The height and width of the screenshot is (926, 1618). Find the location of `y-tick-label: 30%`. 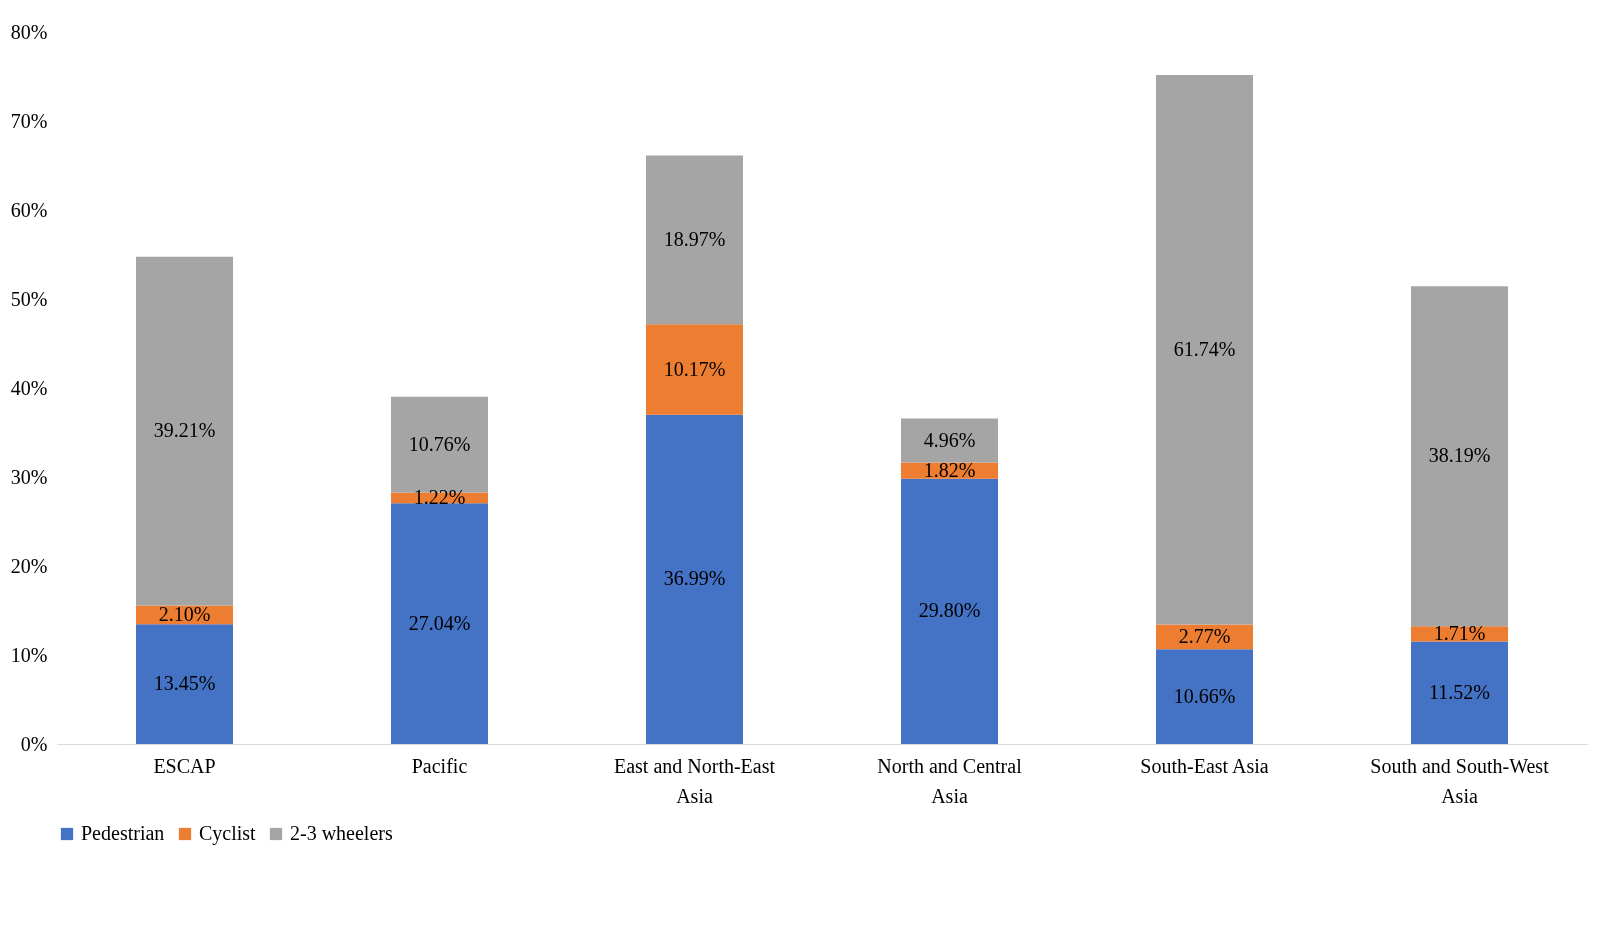

y-tick-label: 30% is located at coordinates (29, 476).